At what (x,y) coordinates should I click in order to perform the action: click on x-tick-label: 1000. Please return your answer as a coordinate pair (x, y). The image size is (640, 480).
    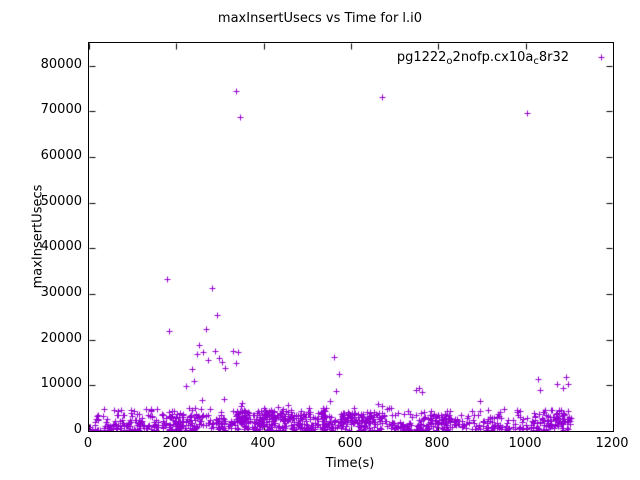
    Looking at the image, I should click on (525, 443).